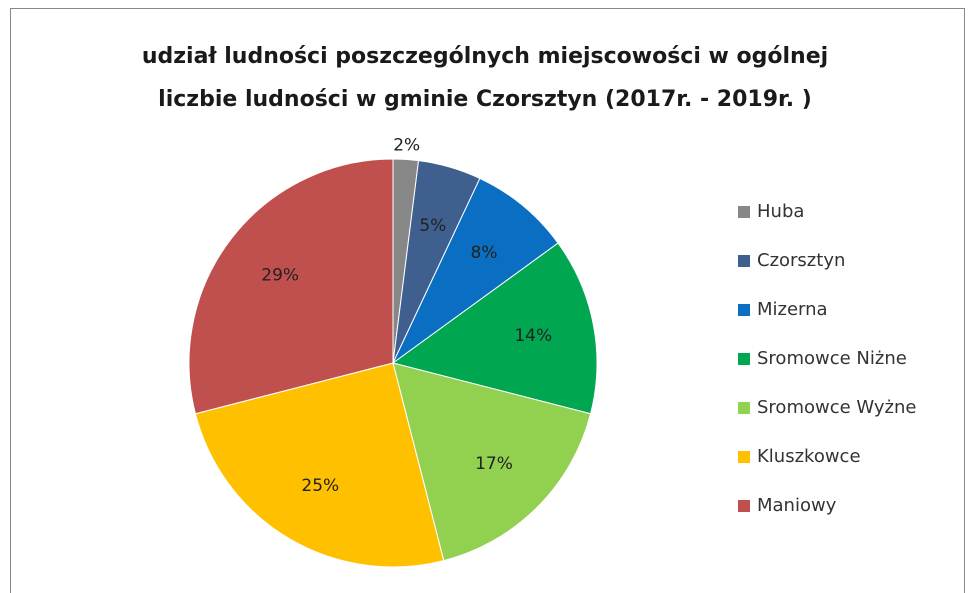 Image resolution: width=970 pixels, height=593 pixels. Describe the element at coordinates (406, 145) in the screenshot. I see `data-label: 2%` at that location.